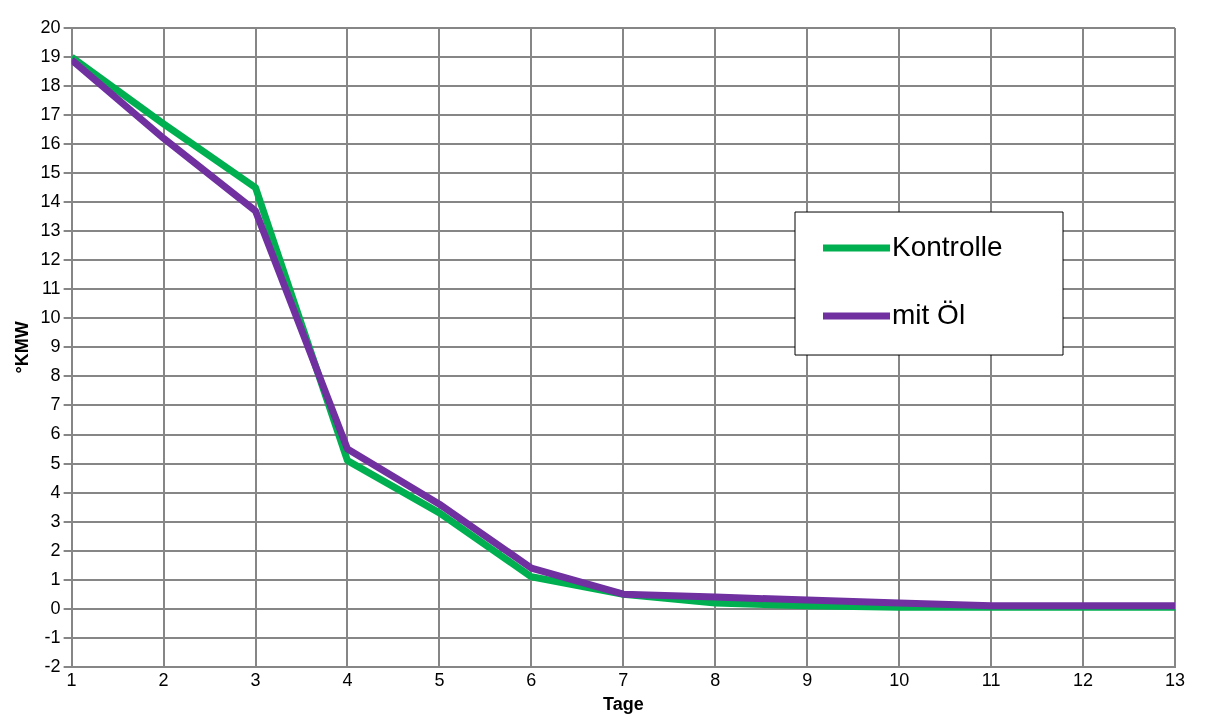 This screenshot has width=1213, height=724. I want to click on y-tick-label: 13, so click(50, 230).